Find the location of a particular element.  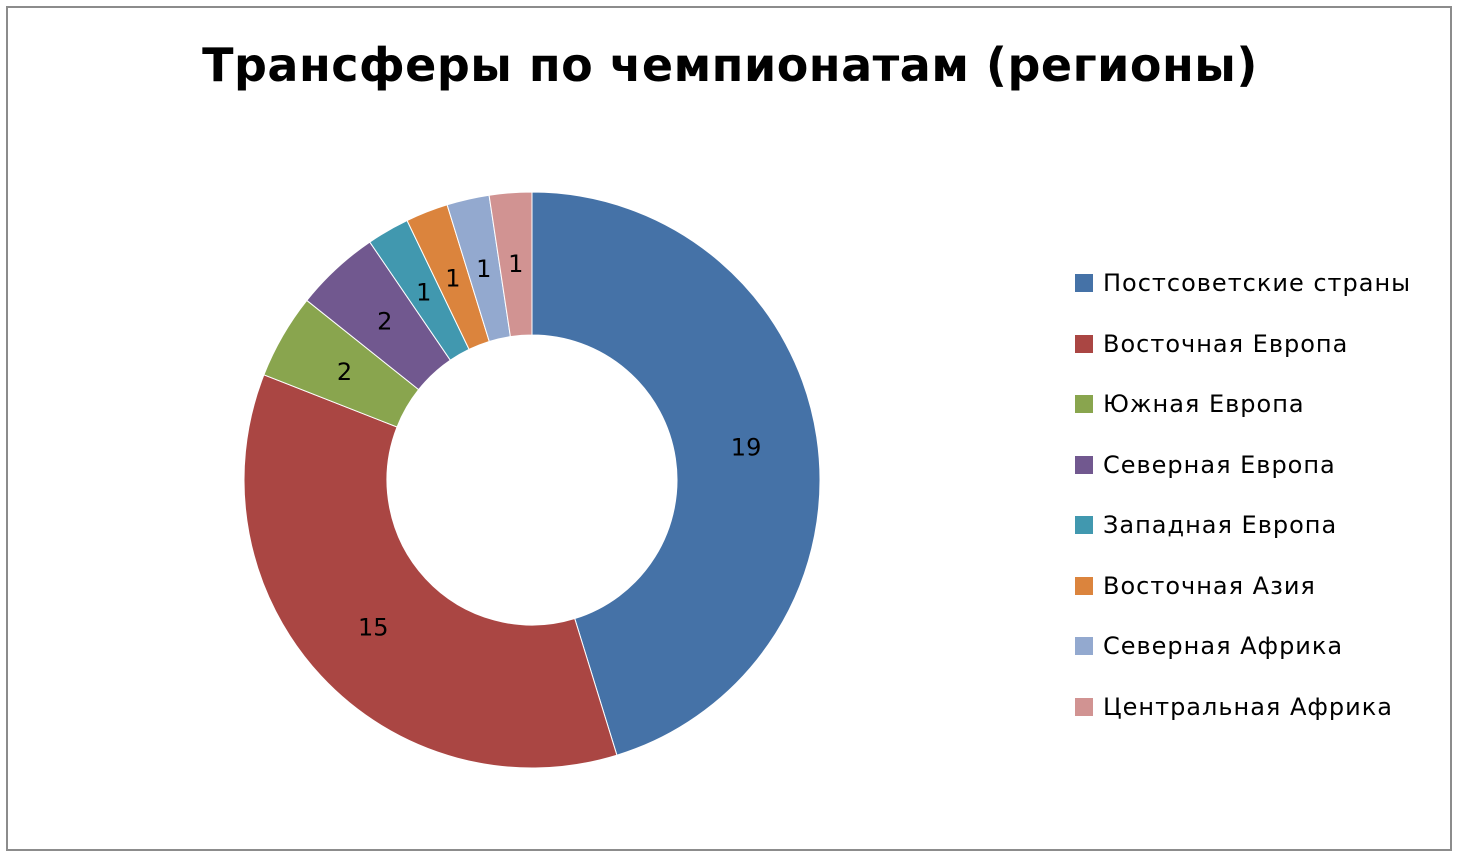

legend-label: Северная Африка is located at coordinates (1223, 646).